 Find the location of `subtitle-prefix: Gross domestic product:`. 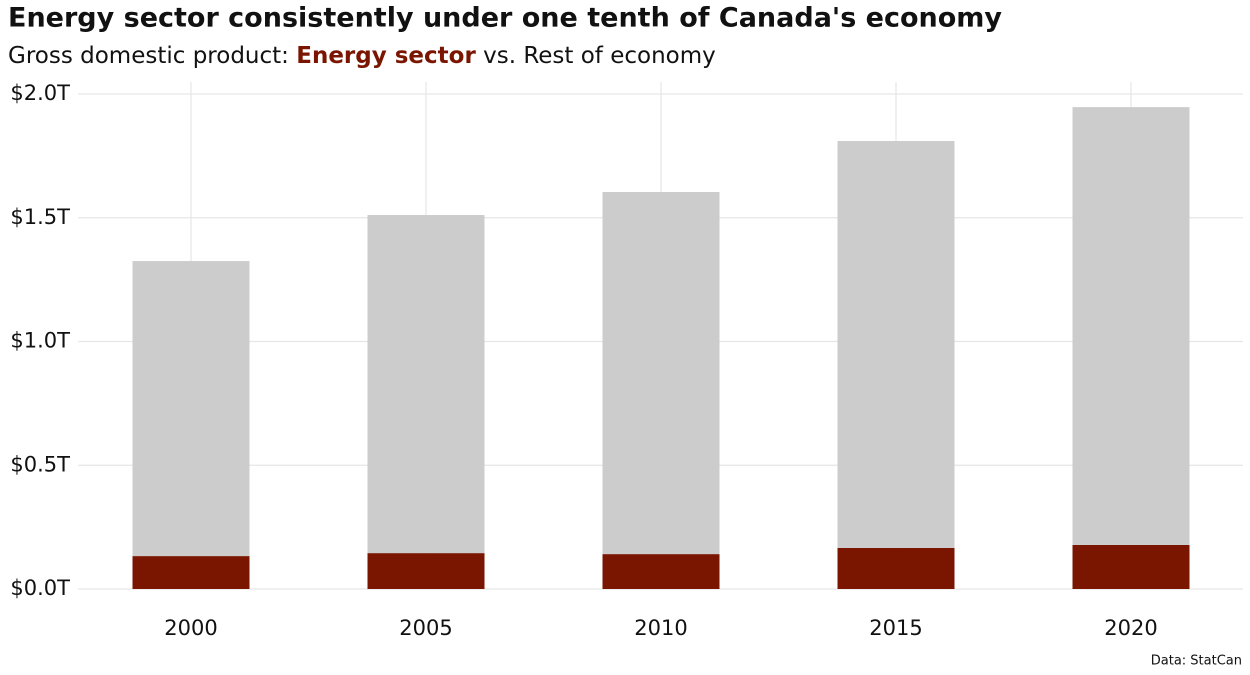

subtitle-prefix: Gross domestic product: is located at coordinates (148, 56).